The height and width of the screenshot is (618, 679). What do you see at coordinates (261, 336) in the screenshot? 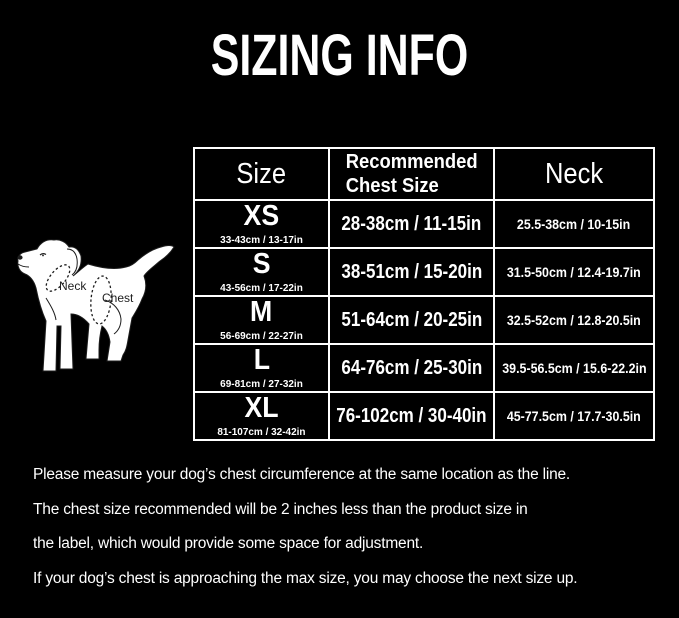
I see `size-range: 56-69cm / 22-27in` at bounding box center [261, 336].